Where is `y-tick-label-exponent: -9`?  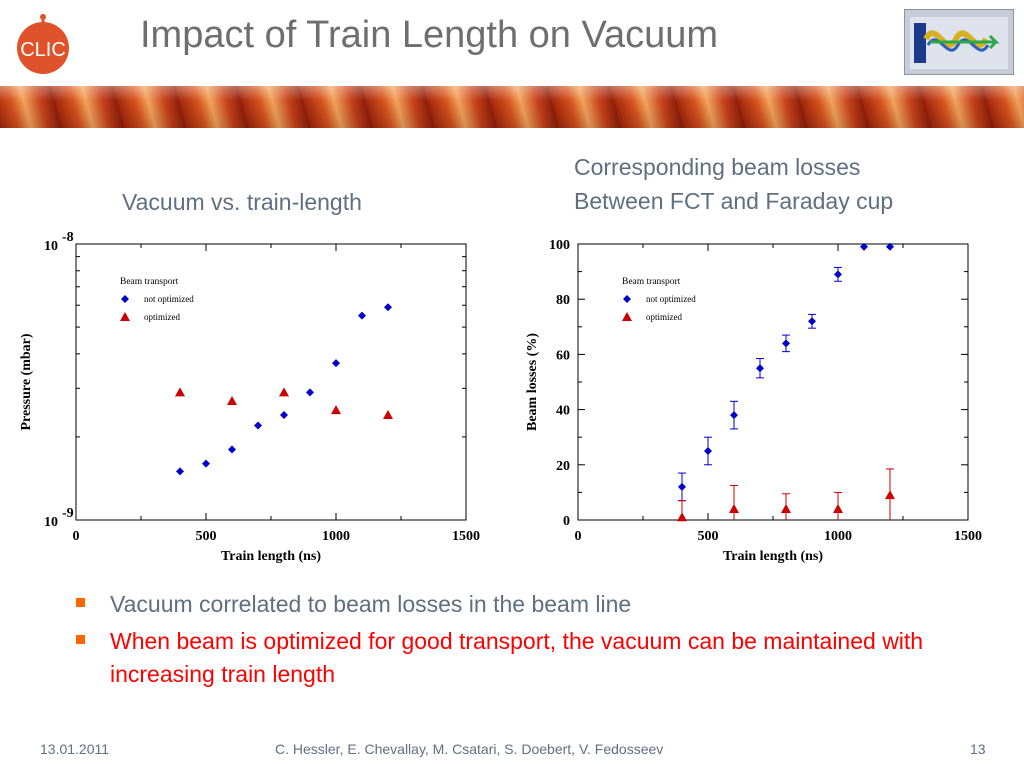 y-tick-label-exponent: -9 is located at coordinates (68, 513).